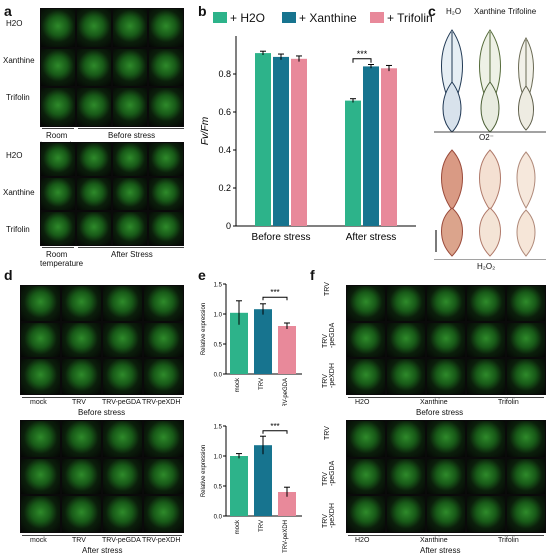  I want to click on y-tick-label: 1.5, so click(218, 428).